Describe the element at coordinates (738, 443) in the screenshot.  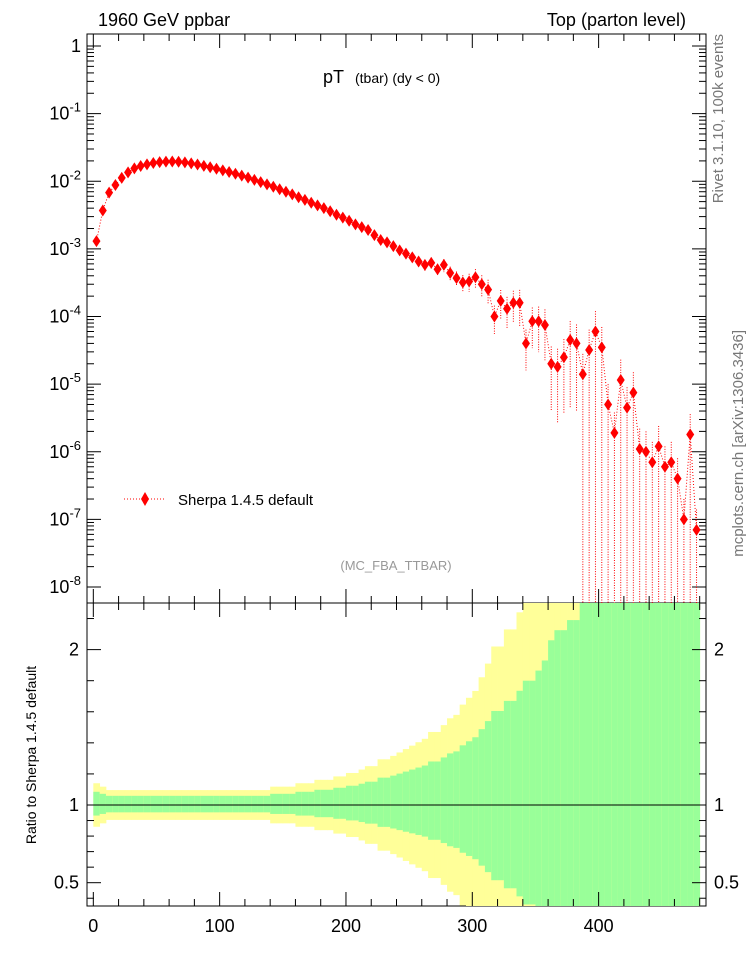
I see `mcplots-label: mcplots.cern.ch [arXiv:1306.3436]` at that location.